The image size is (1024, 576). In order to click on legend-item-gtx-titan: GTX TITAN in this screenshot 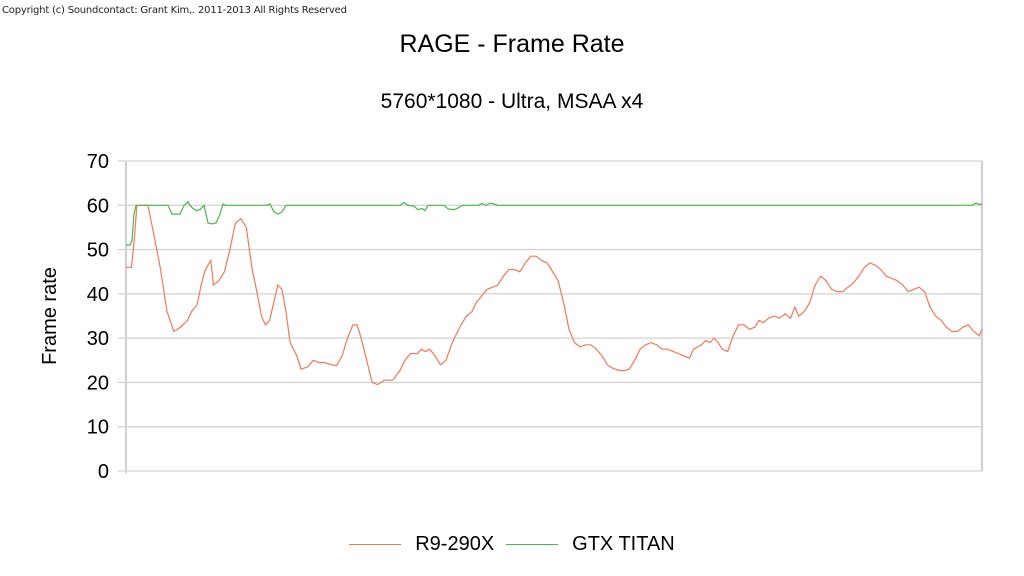, I will do `click(590, 544)`.